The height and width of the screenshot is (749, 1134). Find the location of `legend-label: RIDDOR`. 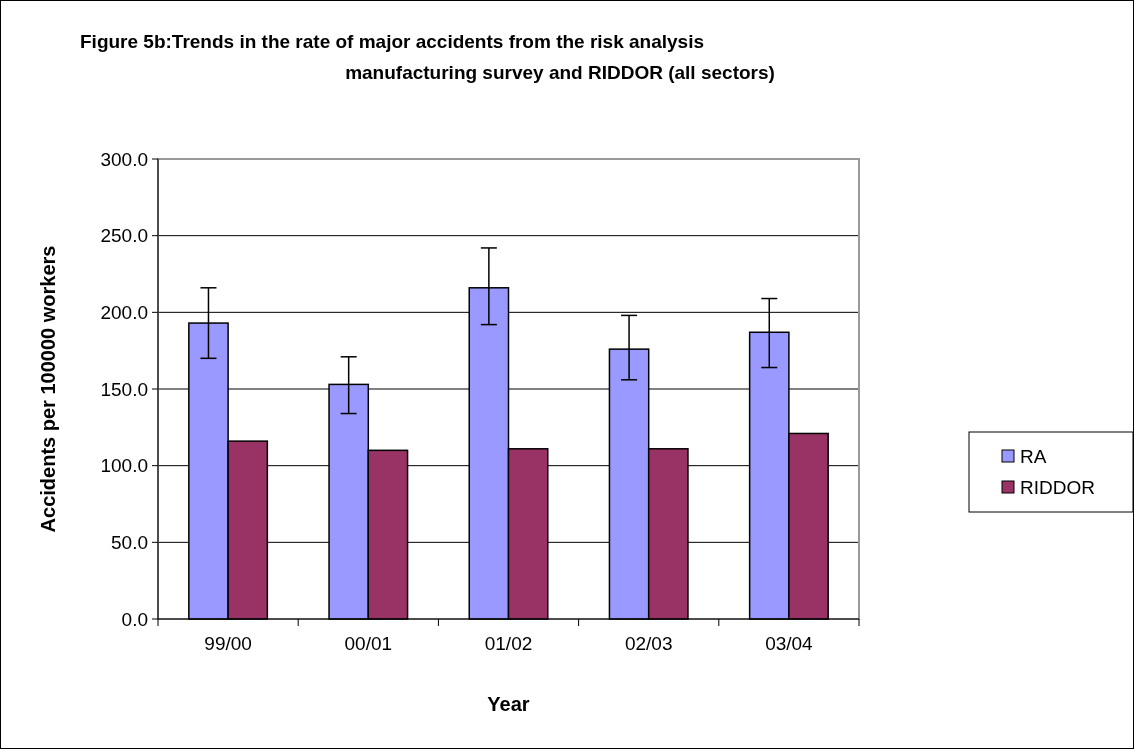

legend-label: RIDDOR is located at coordinates (1057, 487).